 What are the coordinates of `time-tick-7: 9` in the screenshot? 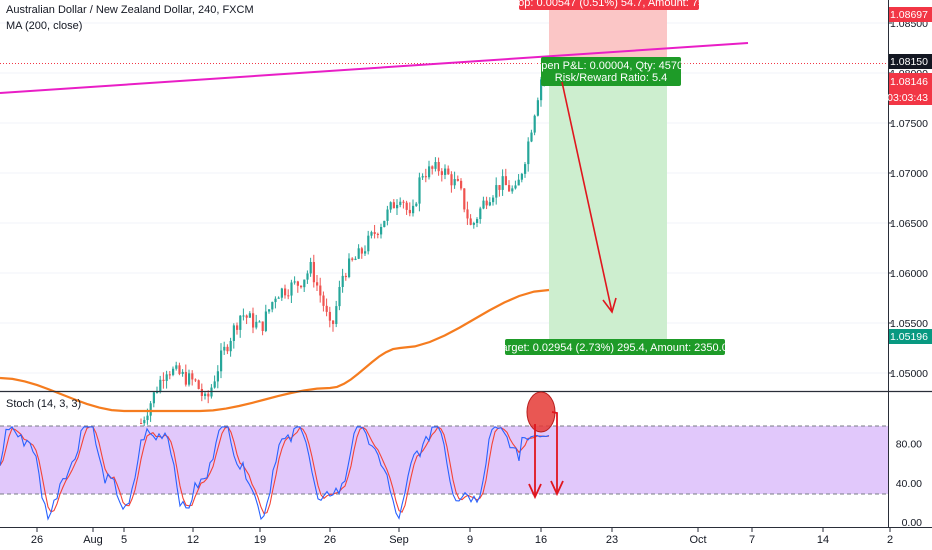 It's located at (470, 540).